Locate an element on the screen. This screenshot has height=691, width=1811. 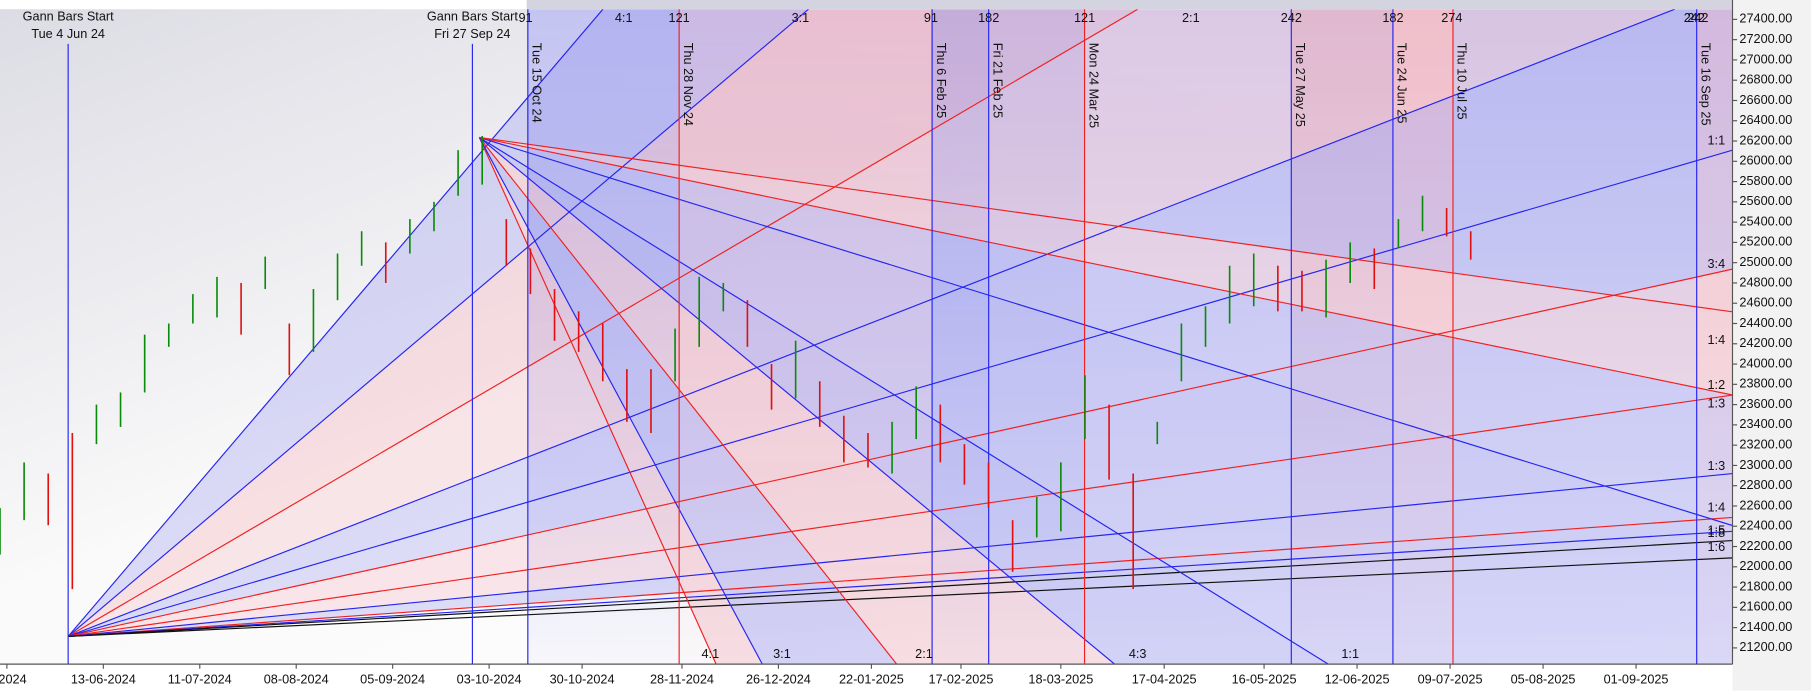
y-tick-label: 24400.00 is located at coordinates (1765, 323).